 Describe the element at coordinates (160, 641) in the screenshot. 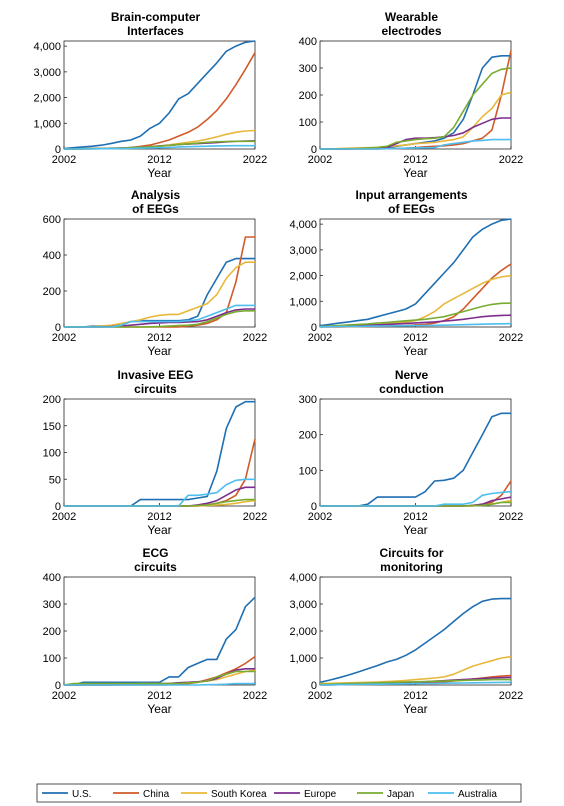

I see `panel-7-series-u-s` at that location.